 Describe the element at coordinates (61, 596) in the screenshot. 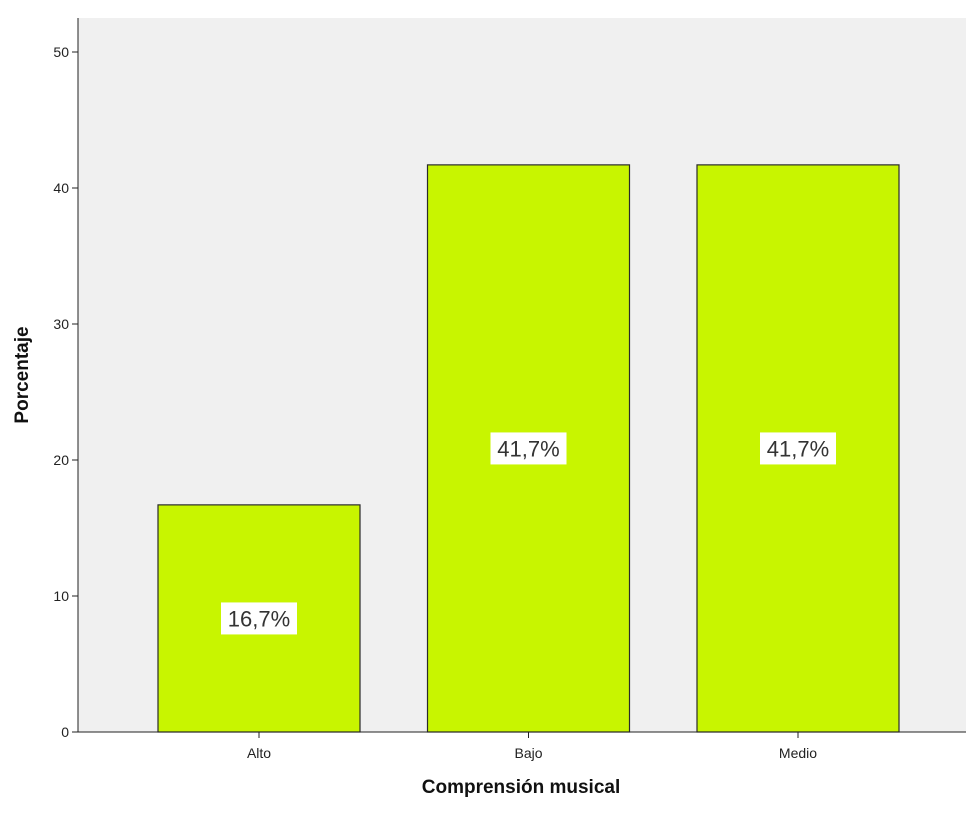

I see `y-tick-label: 10` at that location.